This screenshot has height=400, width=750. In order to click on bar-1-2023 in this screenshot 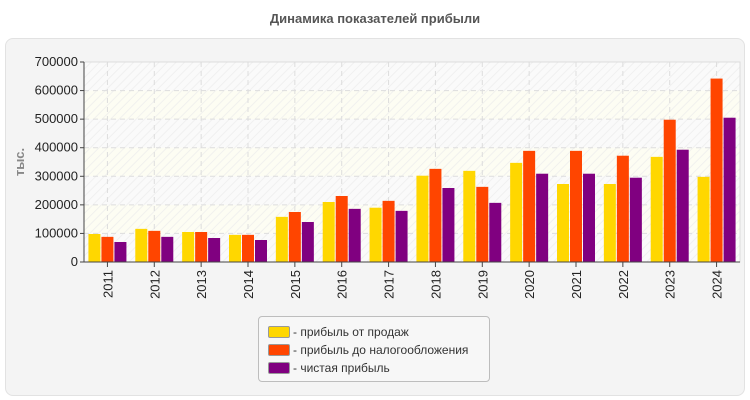, I will do `click(656, 209)`.